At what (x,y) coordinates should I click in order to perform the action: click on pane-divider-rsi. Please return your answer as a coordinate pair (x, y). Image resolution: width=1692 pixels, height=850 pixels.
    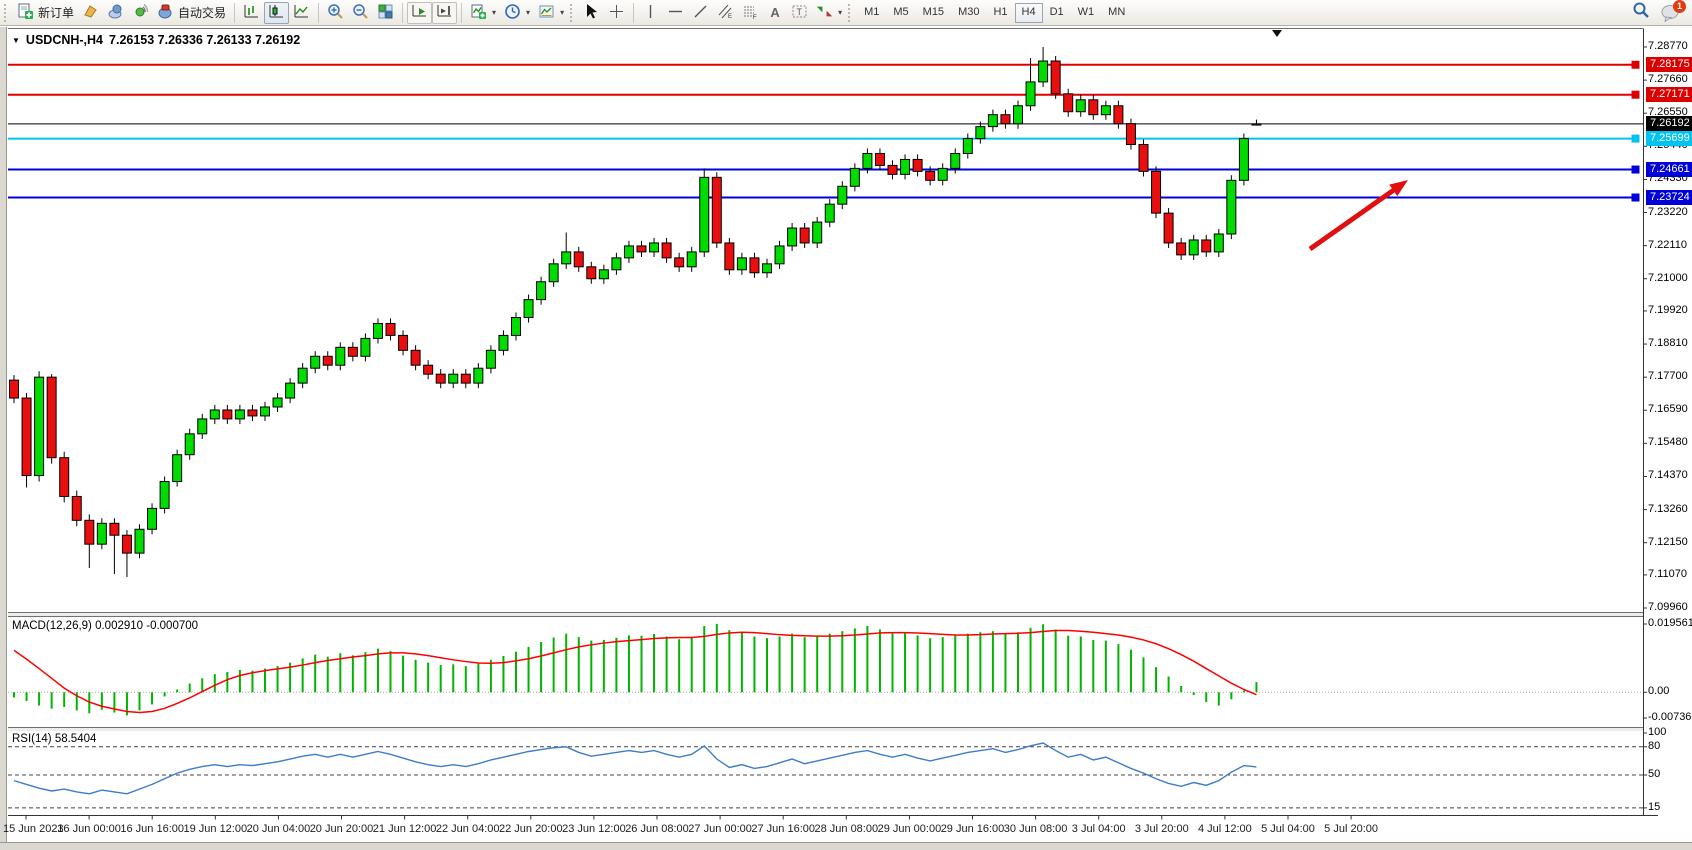
    Looking at the image, I should click on (825, 729).